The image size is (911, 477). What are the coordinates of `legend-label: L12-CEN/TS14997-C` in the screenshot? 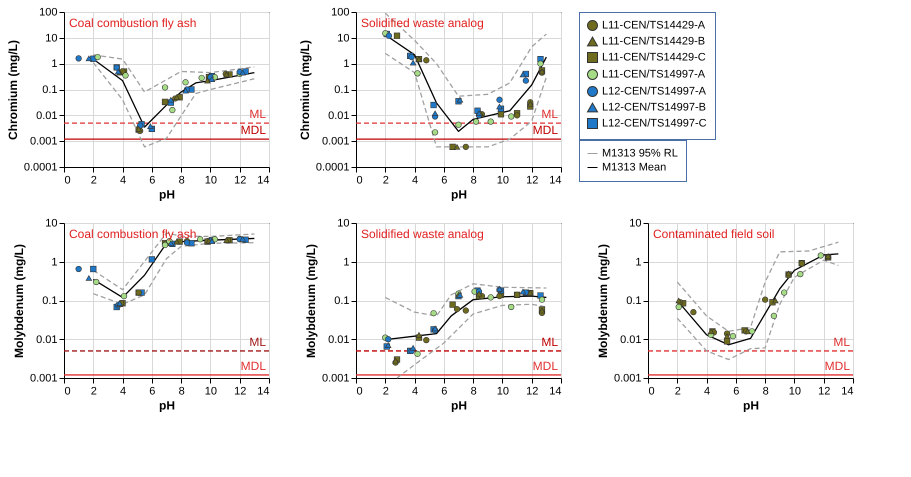 It's located at (654, 124).